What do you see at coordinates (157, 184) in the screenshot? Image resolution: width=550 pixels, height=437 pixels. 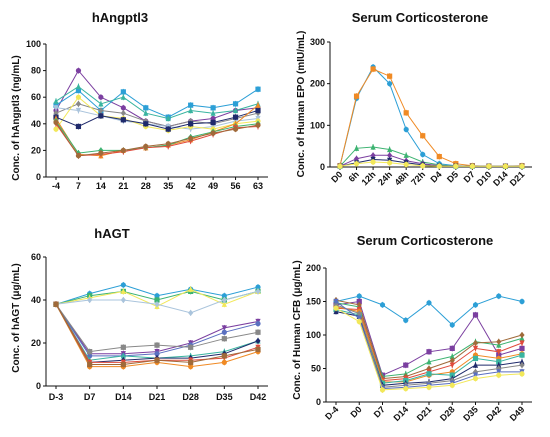 I see `x-ticks: -4 7 14 21 28 35 42 49 56 63` at bounding box center [157, 184].